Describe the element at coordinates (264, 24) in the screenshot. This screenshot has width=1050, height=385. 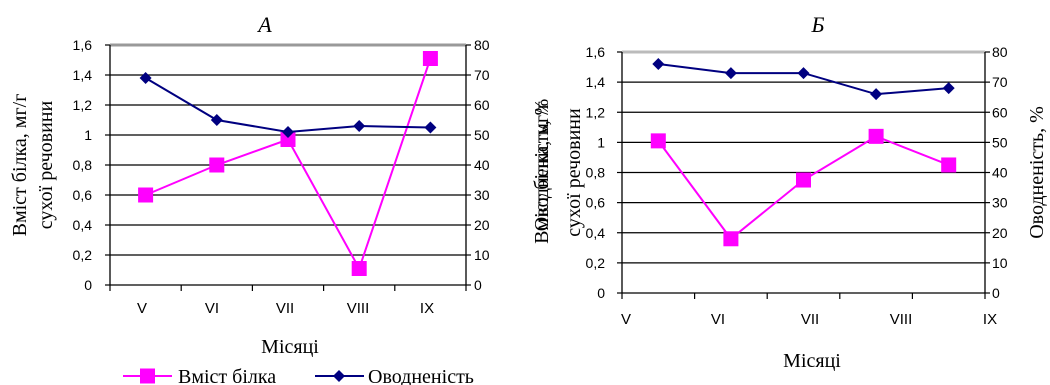
I see `chart-title: А` at that location.